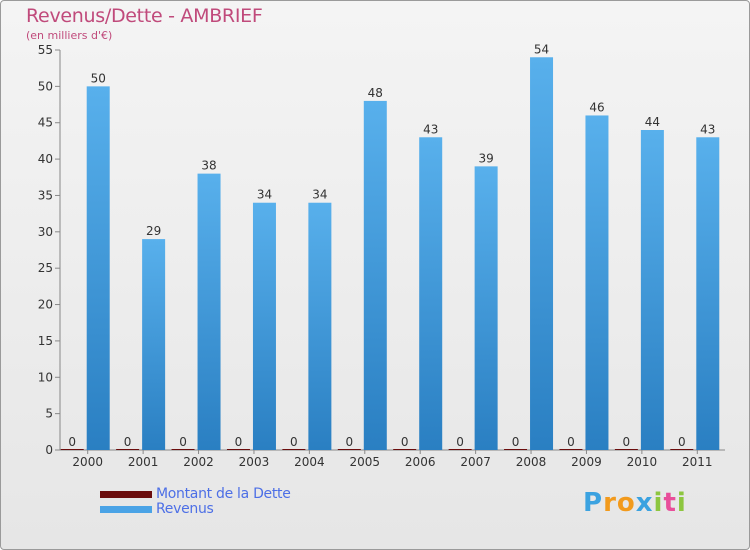 The height and width of the screenshot is (550, 750). What do you see at coordinates (98, 78) in the screenshot?
I see `data-label-revenus: 50` at bounding box center [98, 78].